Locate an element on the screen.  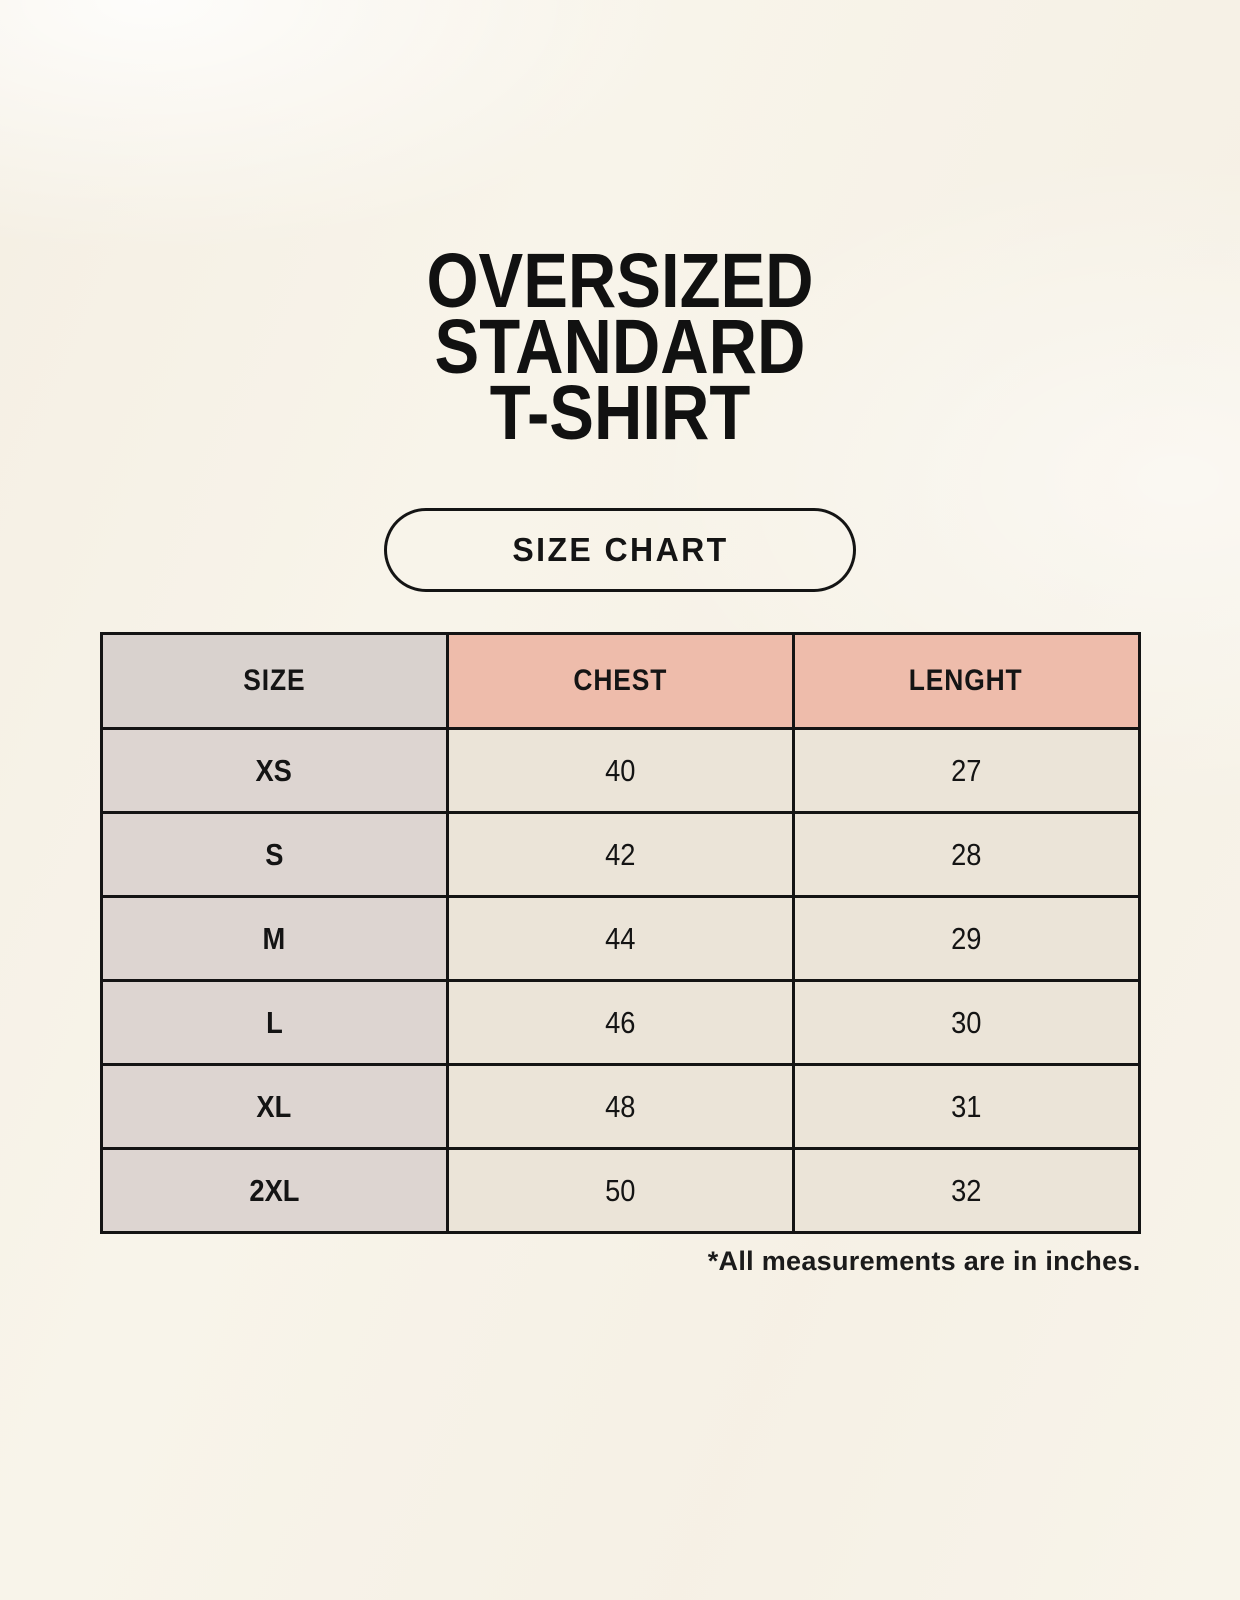
size-label-cell: M is located at coordinates (274, 938).